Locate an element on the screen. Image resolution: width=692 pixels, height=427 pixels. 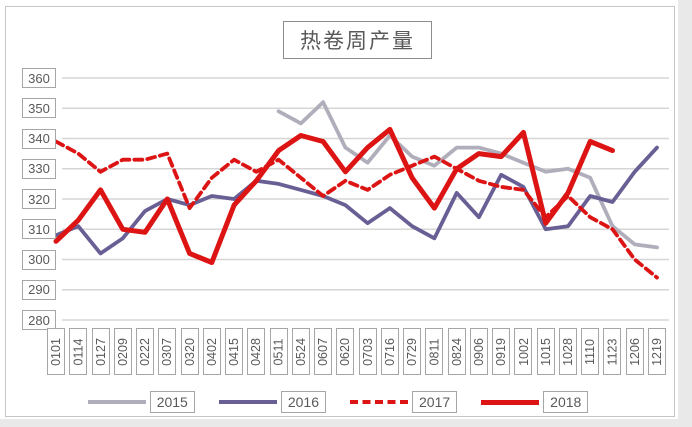
x-axis-label-text: 0415 is located at coordinates (234, 351).